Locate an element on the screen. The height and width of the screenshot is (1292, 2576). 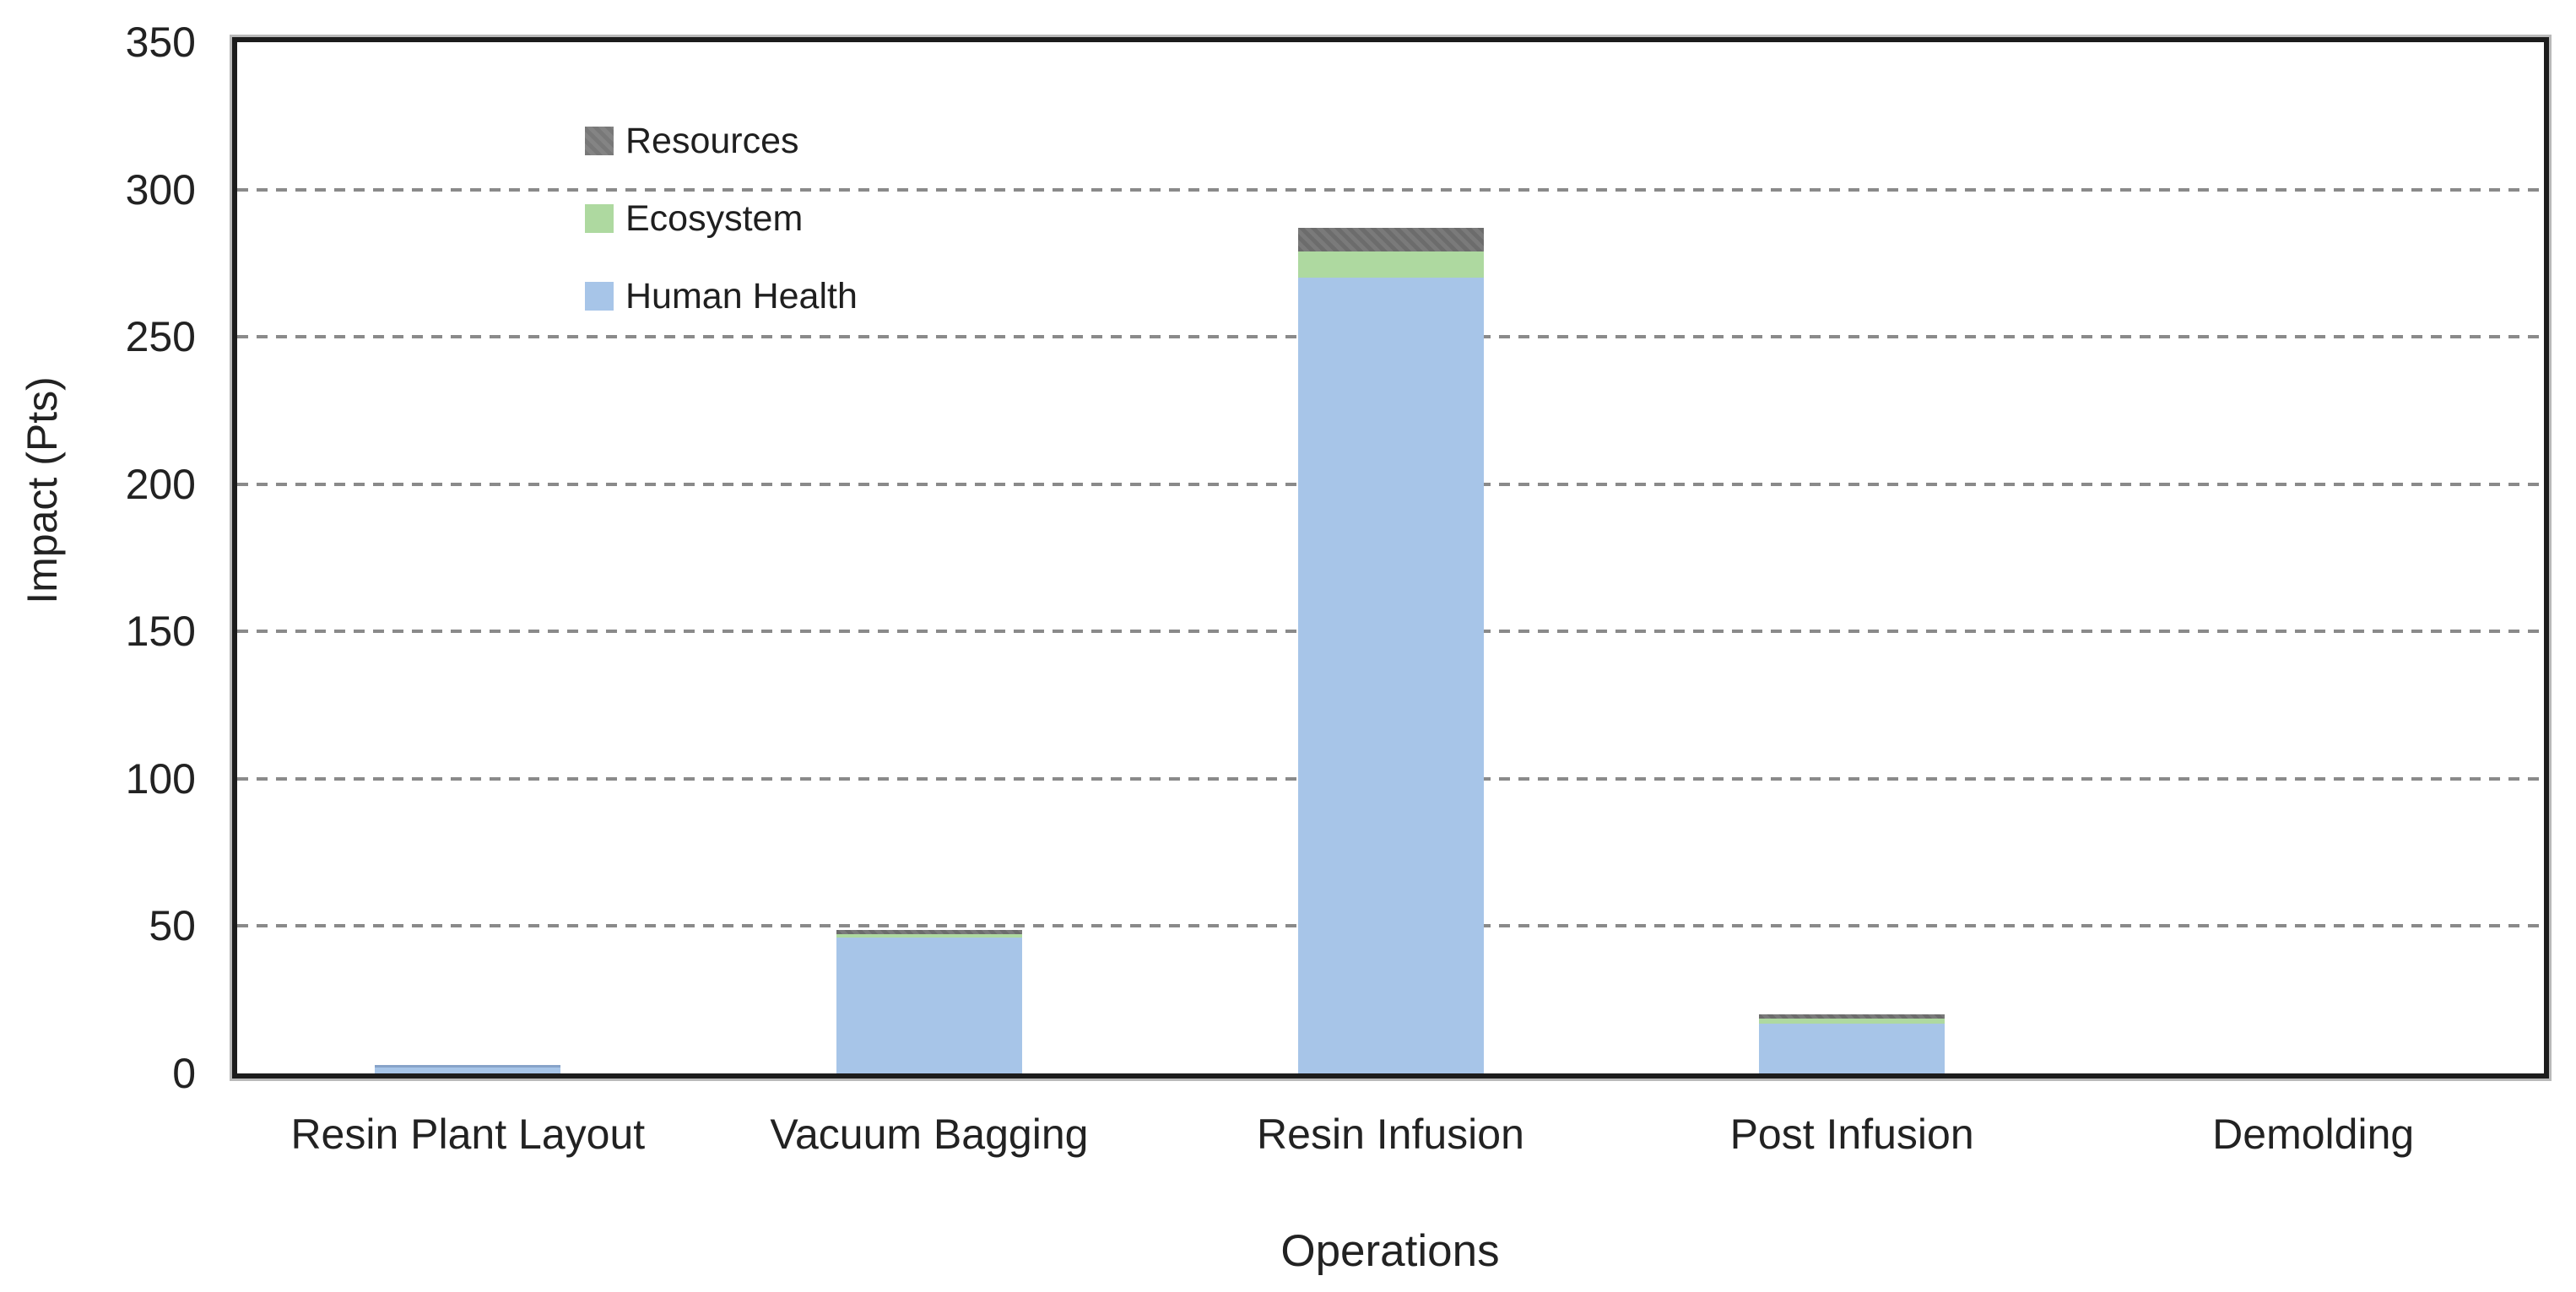
legend-swatch-human-health is located at coordinates (599, 296).